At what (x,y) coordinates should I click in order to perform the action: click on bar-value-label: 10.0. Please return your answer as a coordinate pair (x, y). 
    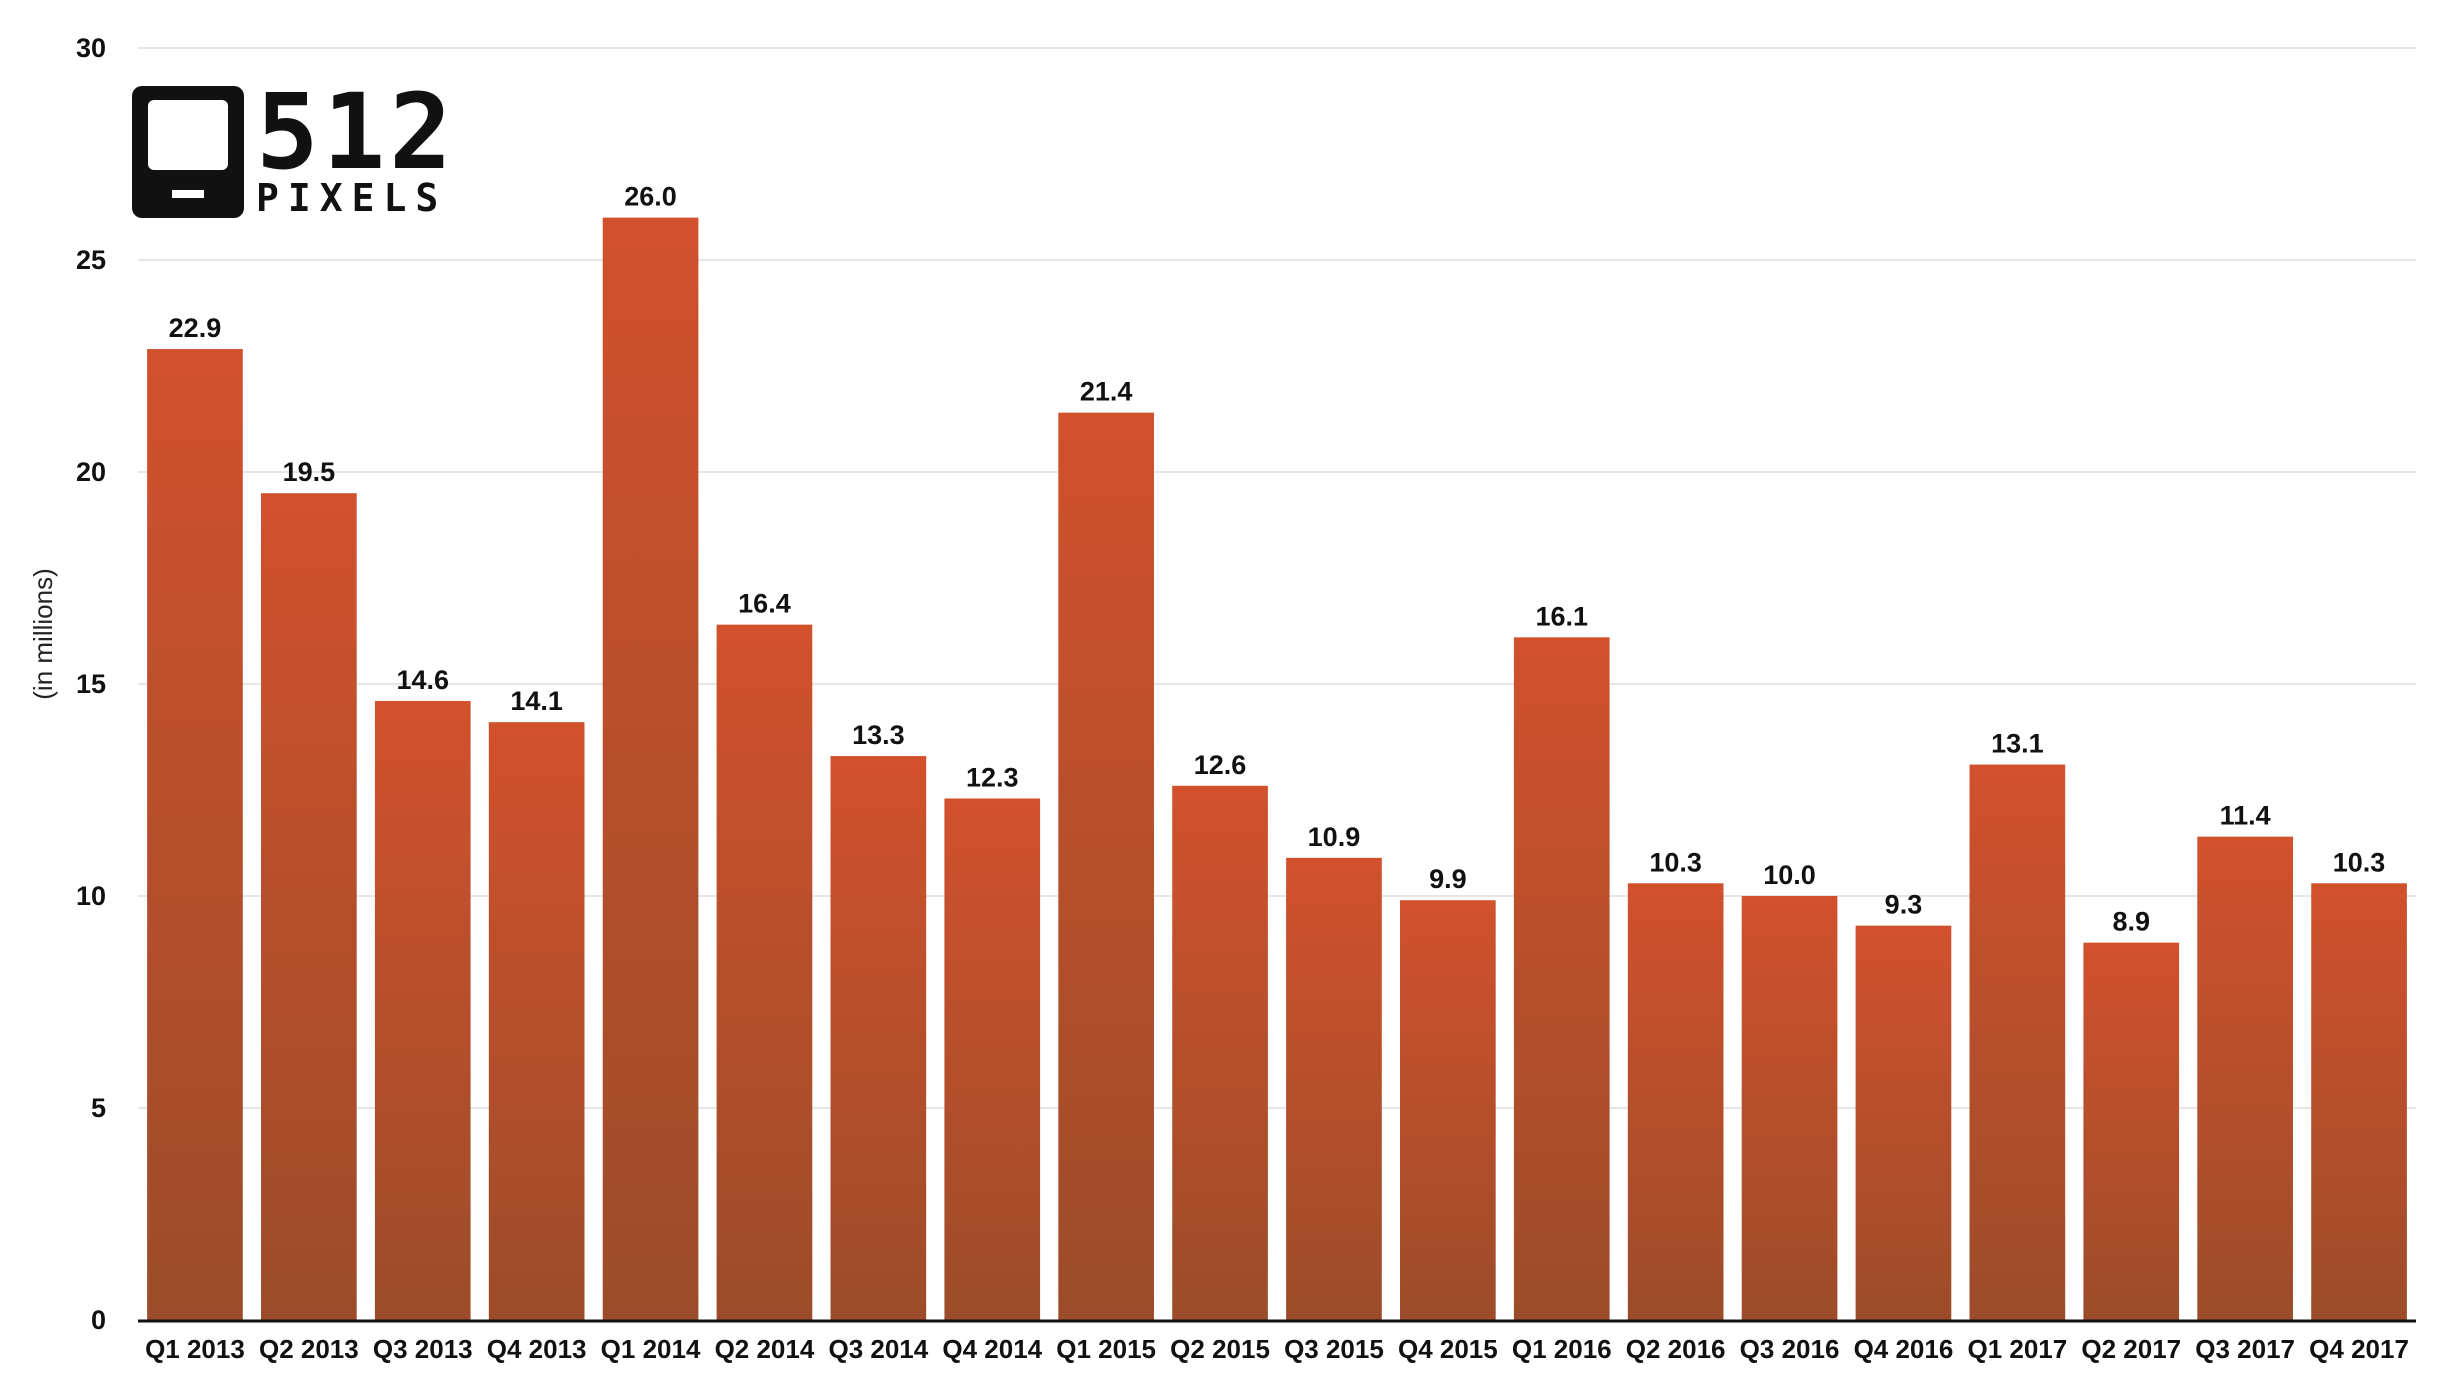
    Looking at the image, I should click on (1789, 875).